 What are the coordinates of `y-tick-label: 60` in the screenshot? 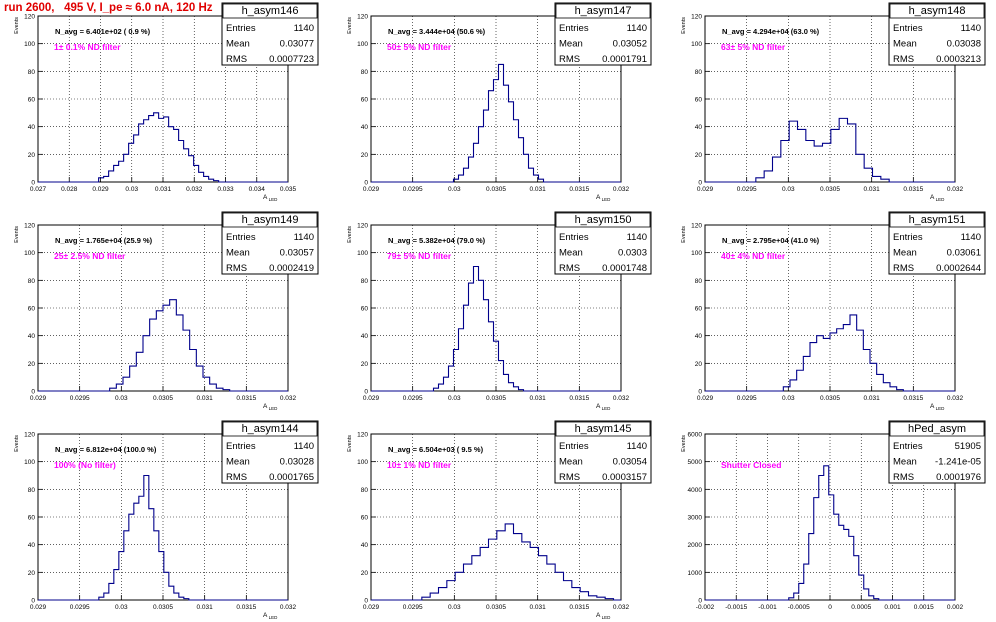 It's located at (365, 100).